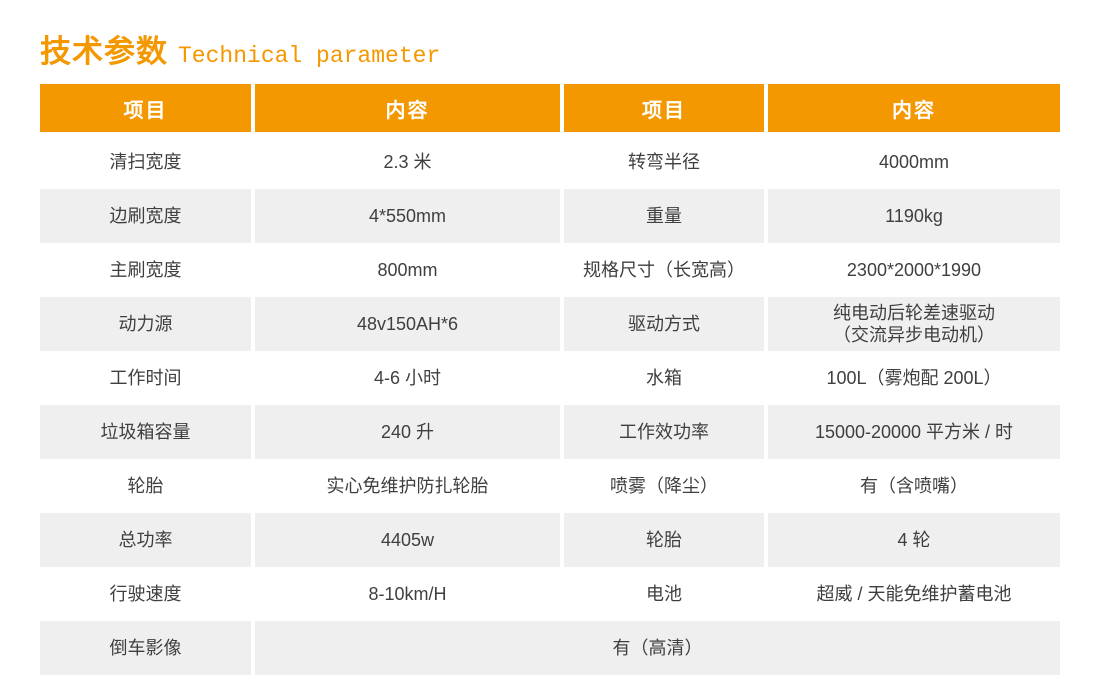  I want to click on value-cell: 4 轮, so click(914, 540).